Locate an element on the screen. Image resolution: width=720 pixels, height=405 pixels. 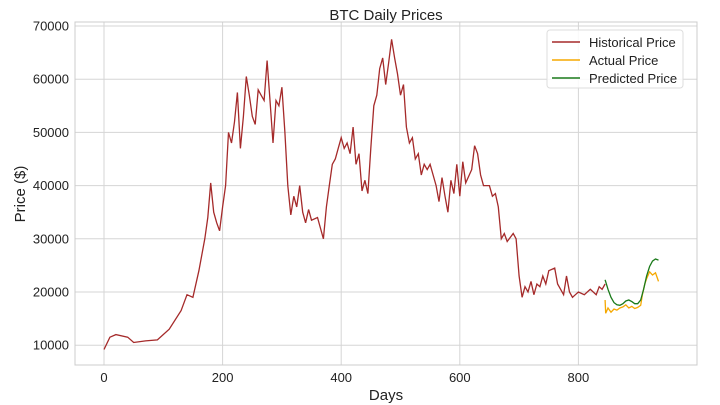
legend-label: Predicted Price is located at coordinates (633, 78).